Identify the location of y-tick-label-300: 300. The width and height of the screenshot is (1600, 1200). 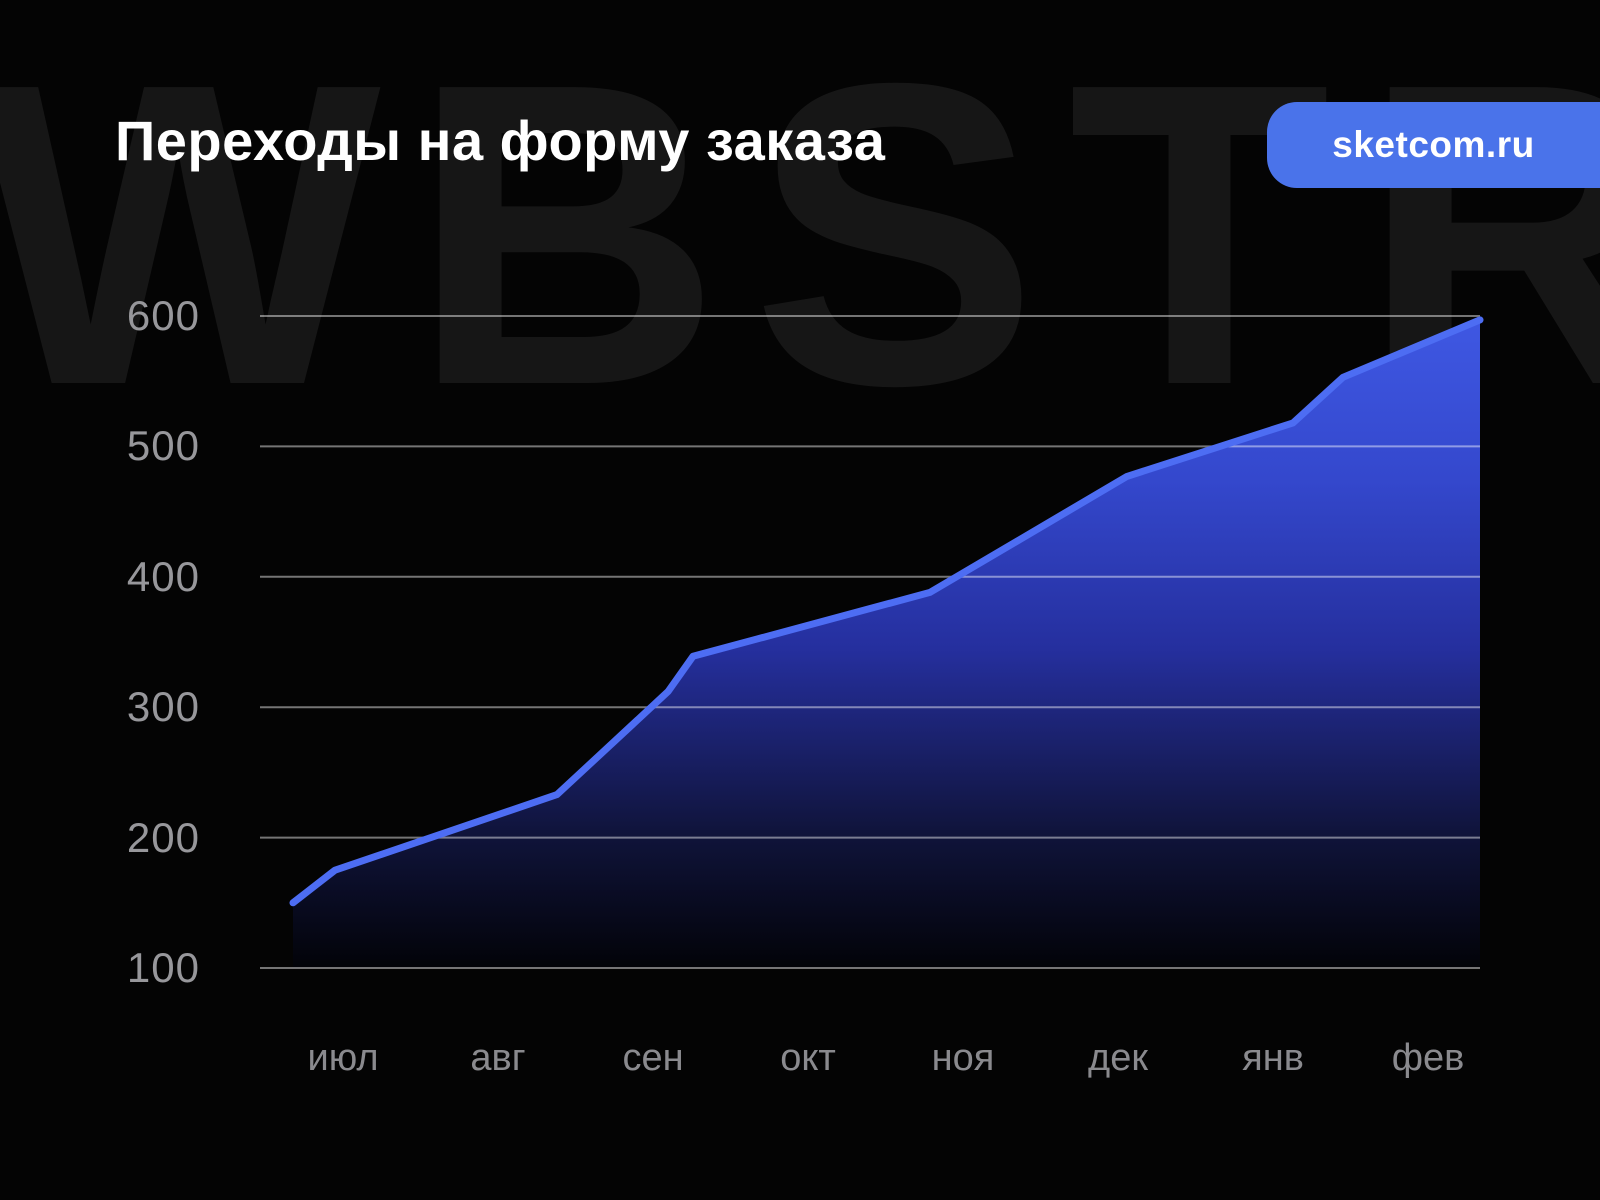
(163, 707).